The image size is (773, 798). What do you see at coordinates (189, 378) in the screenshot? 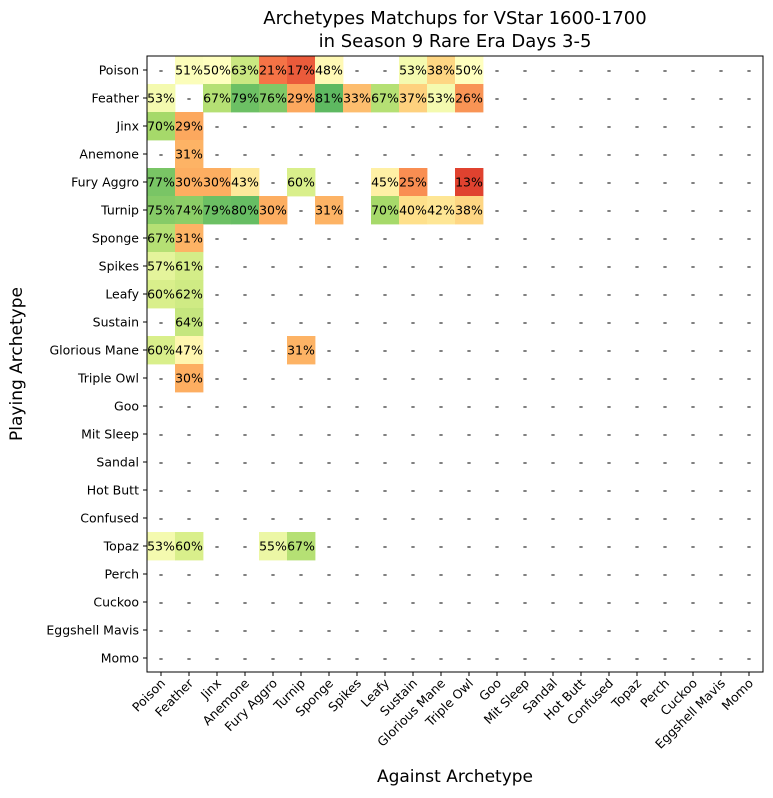
I see `cell-value-label: 30%` at bounding box center [189, 378].